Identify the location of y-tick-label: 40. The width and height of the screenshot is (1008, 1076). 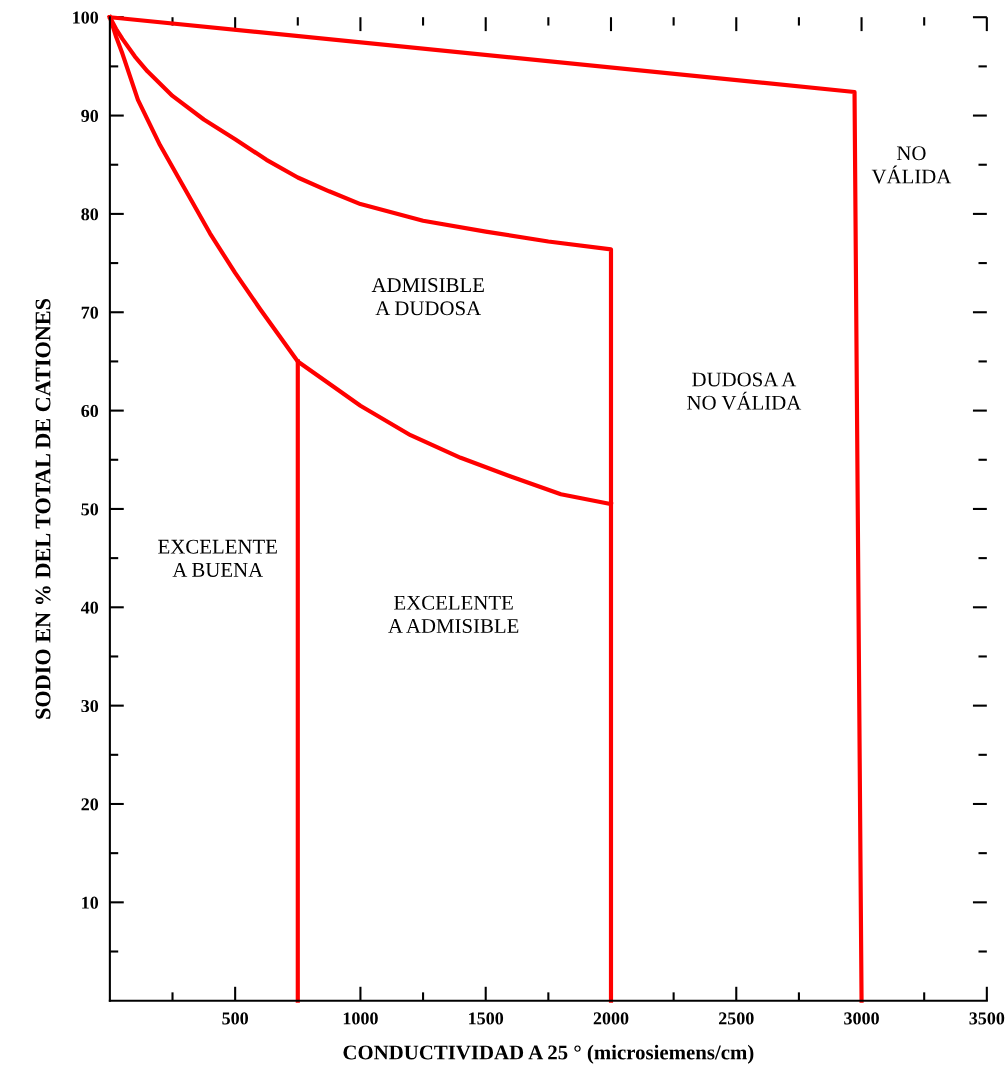
(89, 607).